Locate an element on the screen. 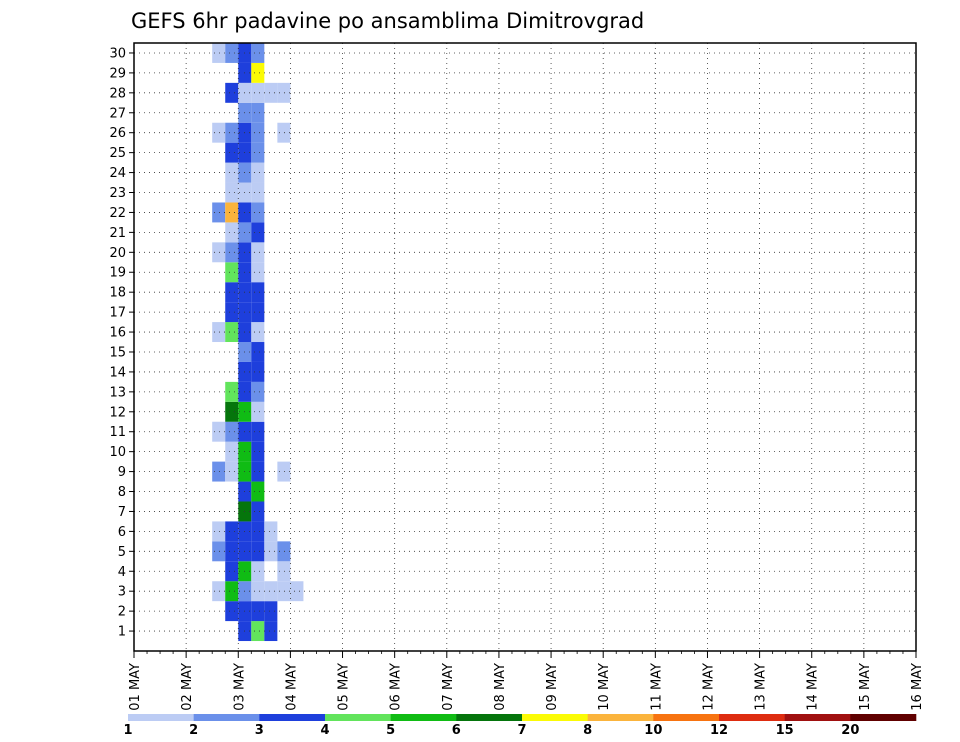 Image resolution: width=960 pixels, height=742 pixels. colorbar-label: 6 is located at coordinates (456, 730).